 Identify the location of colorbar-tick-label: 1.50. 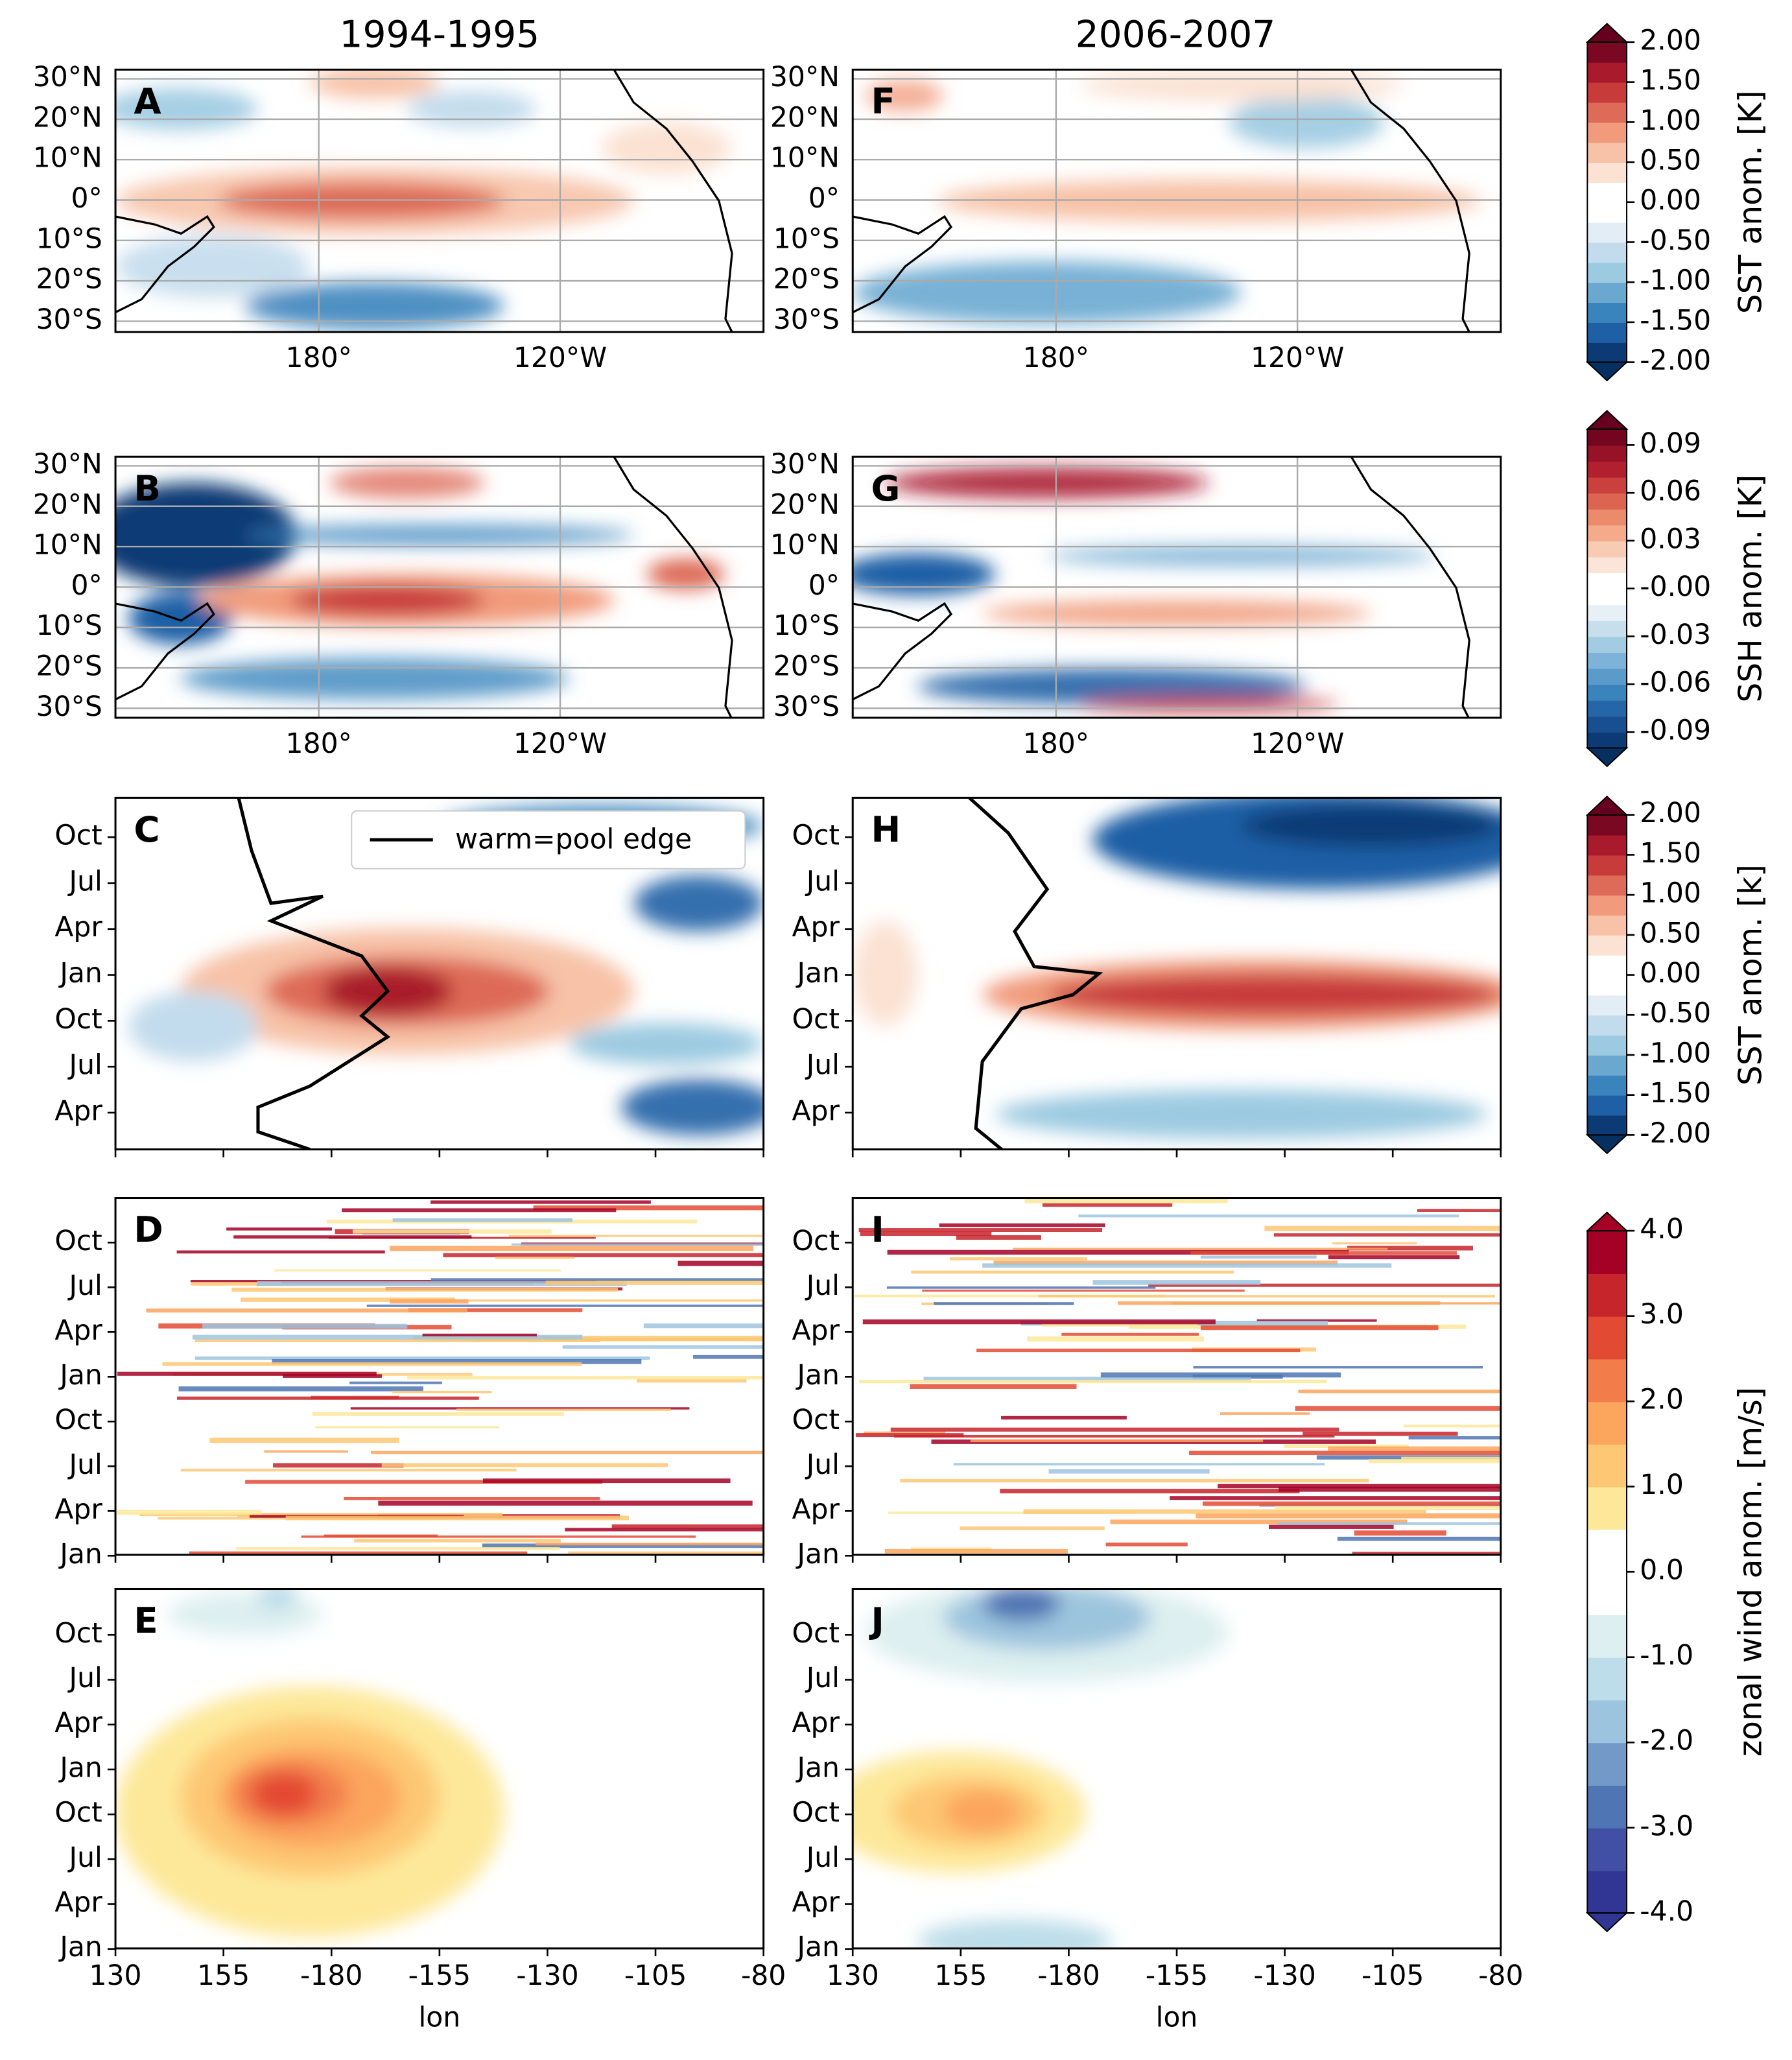
(1670, 854).